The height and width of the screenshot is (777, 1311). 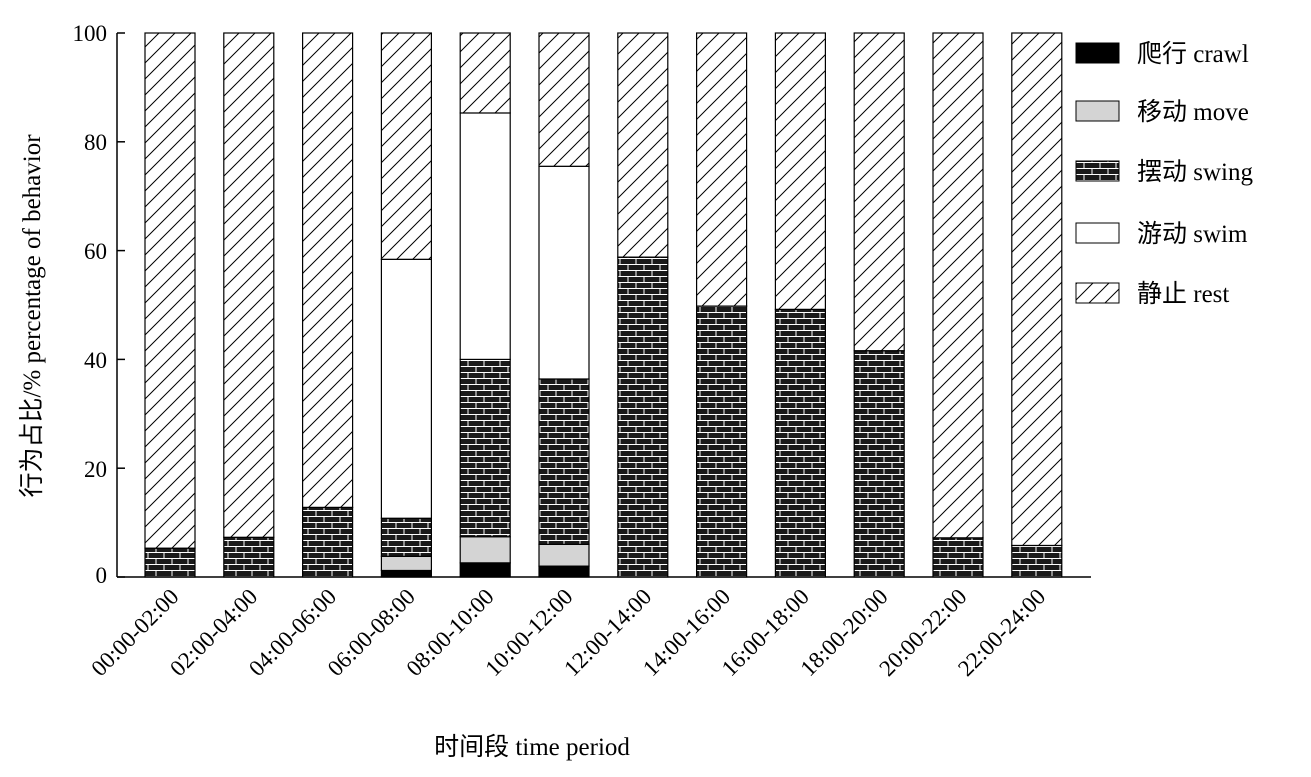 I want to click on y-tick-label: 0, so click(x=102, y=575).